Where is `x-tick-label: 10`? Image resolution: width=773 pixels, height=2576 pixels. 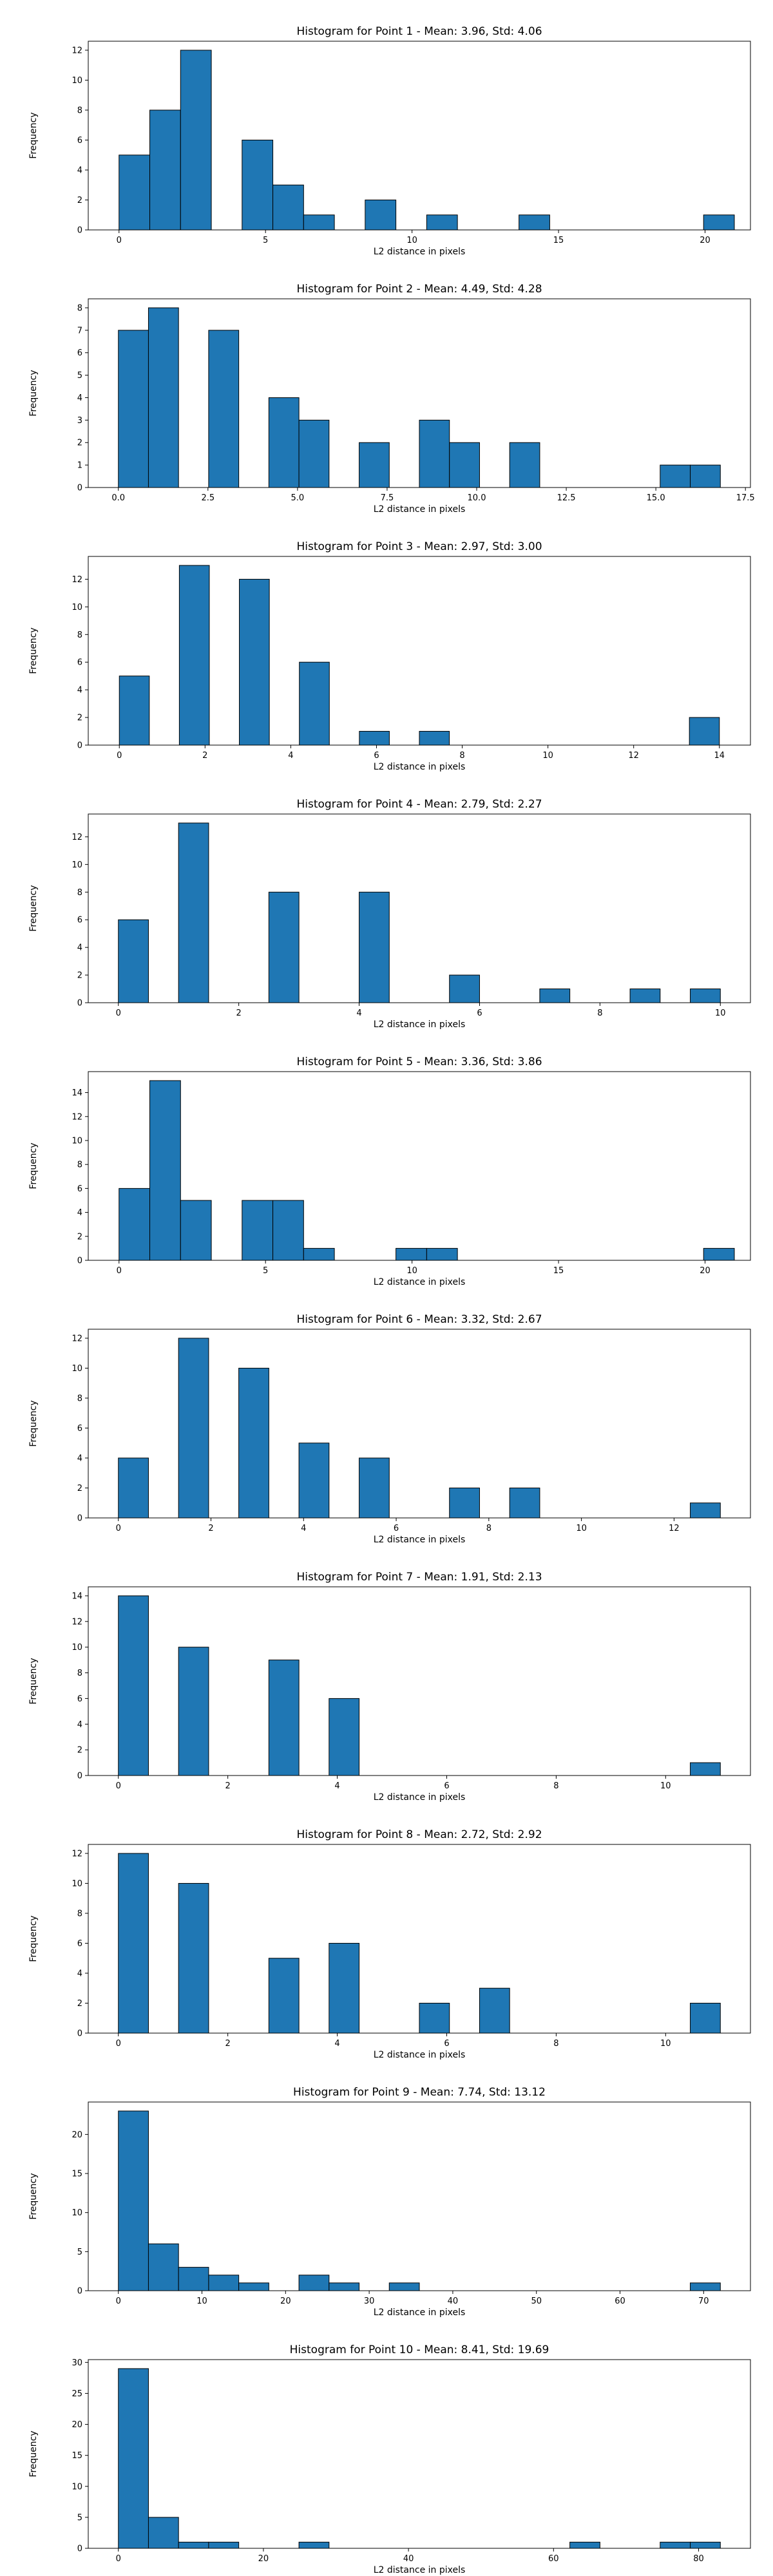 x-tick-label: 10 is located at coordinates (412, 240).